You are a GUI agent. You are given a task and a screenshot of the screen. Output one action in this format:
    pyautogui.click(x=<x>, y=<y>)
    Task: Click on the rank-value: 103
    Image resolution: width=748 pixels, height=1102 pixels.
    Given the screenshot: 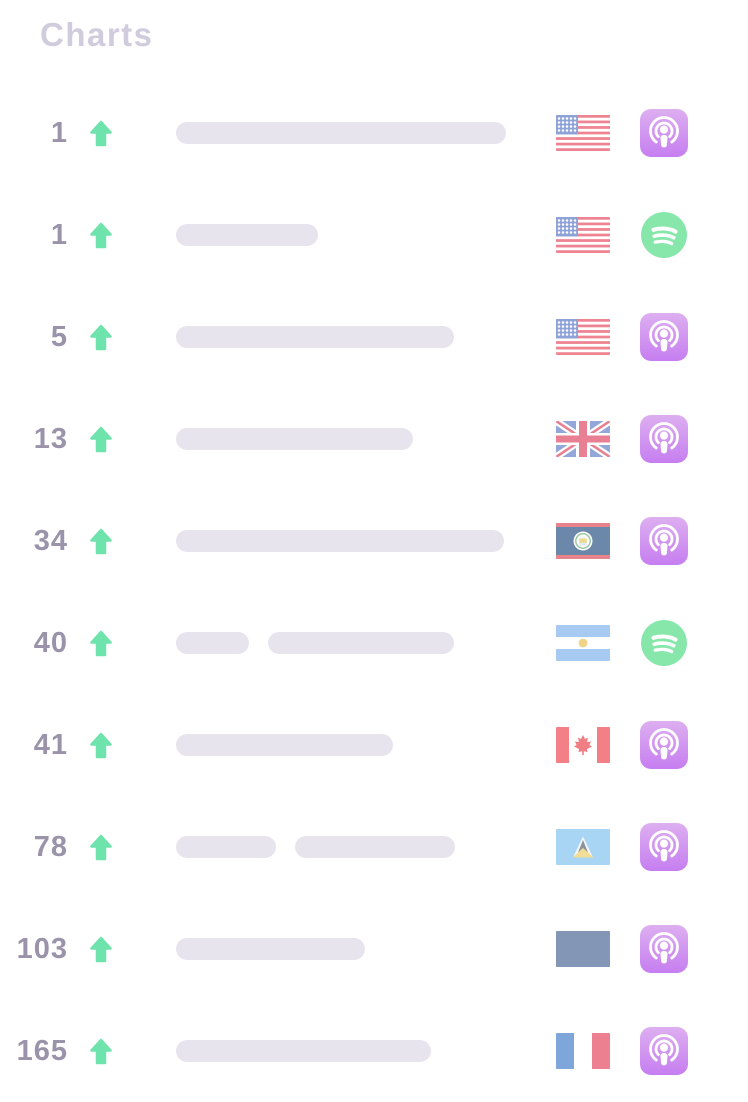 What is the action you would take?
    pyautogui.click(x=42, y=948)
    